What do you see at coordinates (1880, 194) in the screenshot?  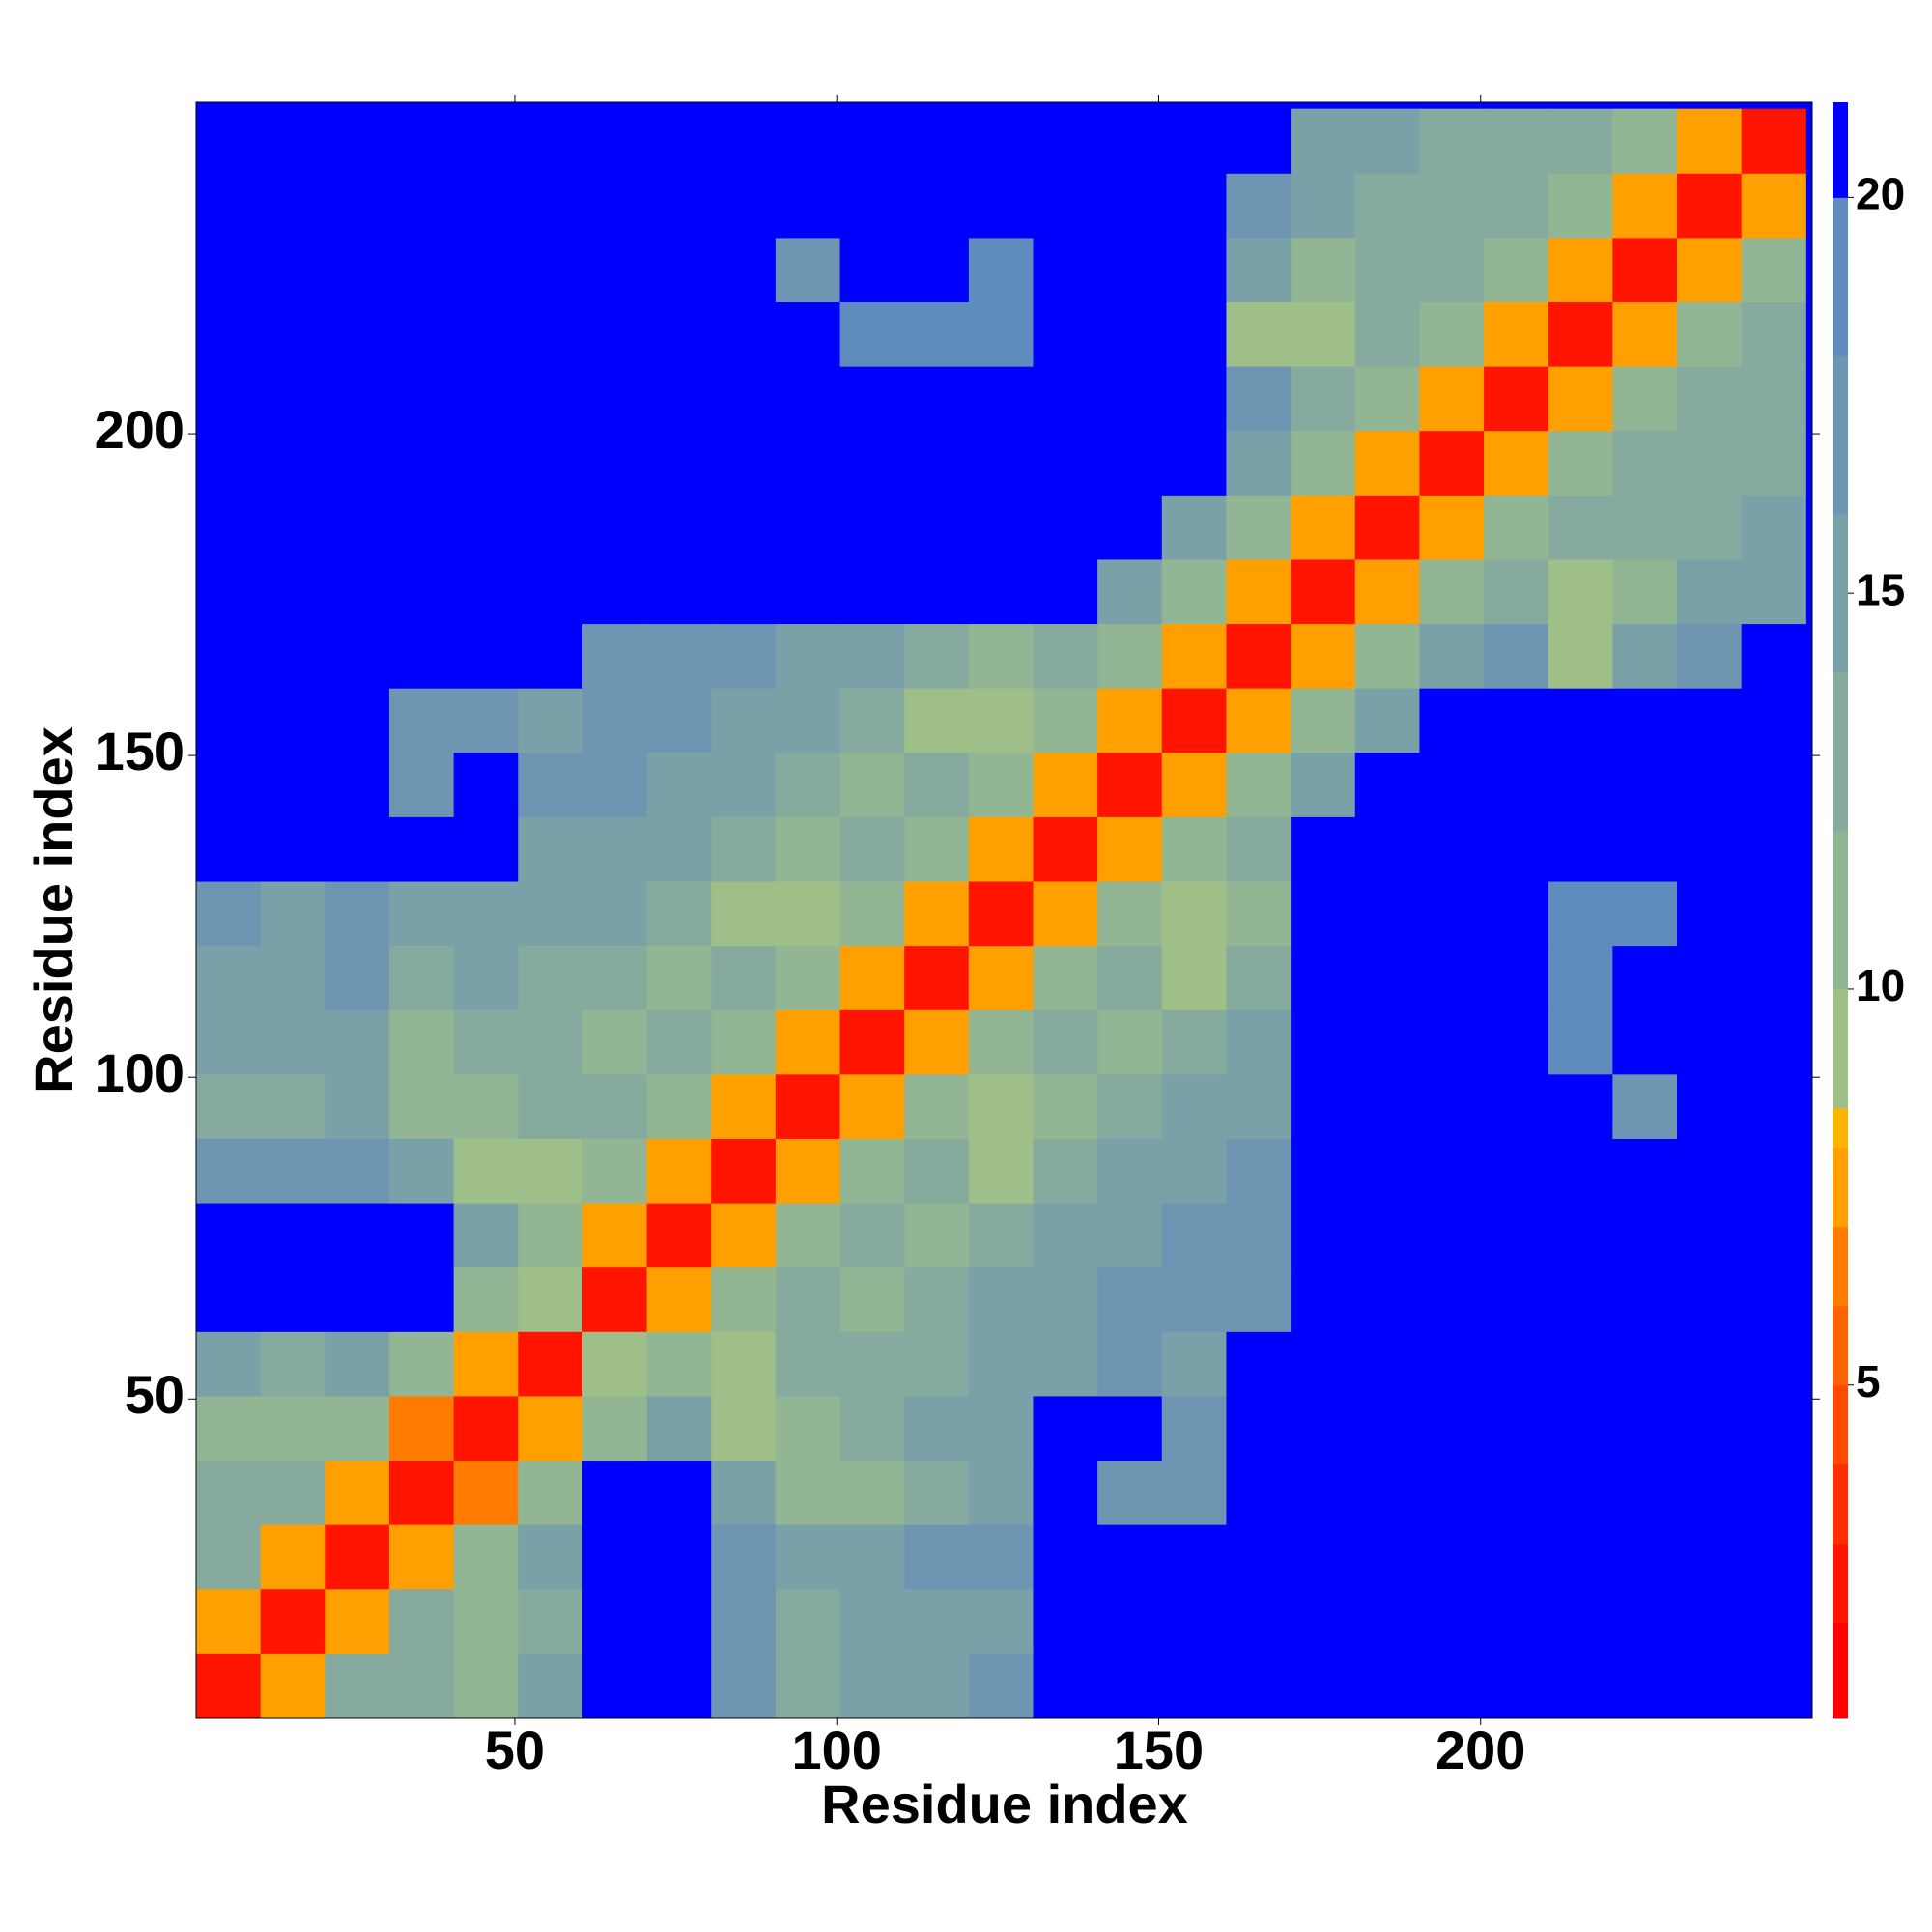 I see `colorbar-tick-label: 20` at bounding box center [1880, 194].